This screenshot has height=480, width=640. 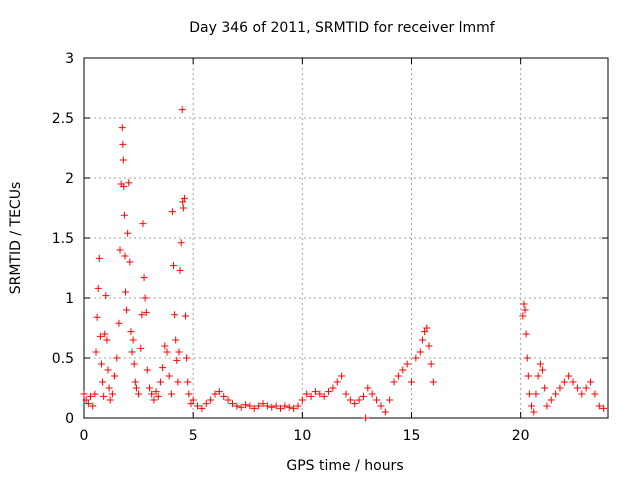 I want to click on x-tick-label: 5, so click(x=193, y=436).